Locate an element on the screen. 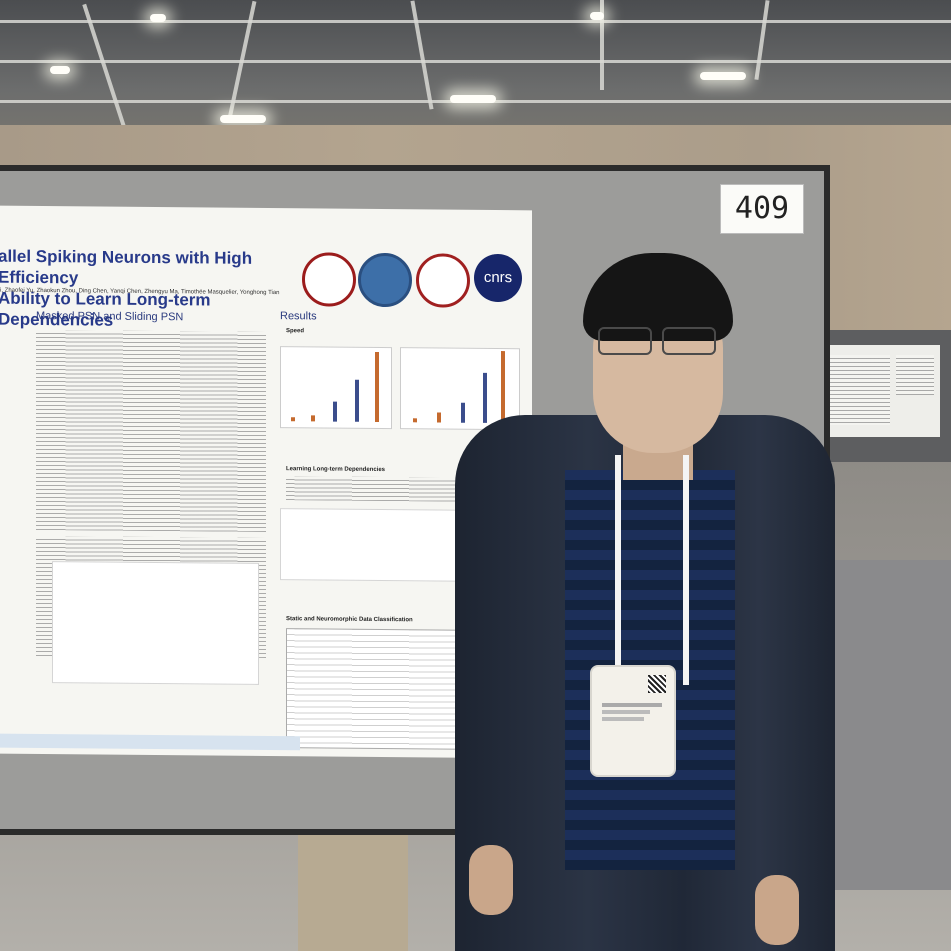  right-hand is located at coordinates (777, 910).